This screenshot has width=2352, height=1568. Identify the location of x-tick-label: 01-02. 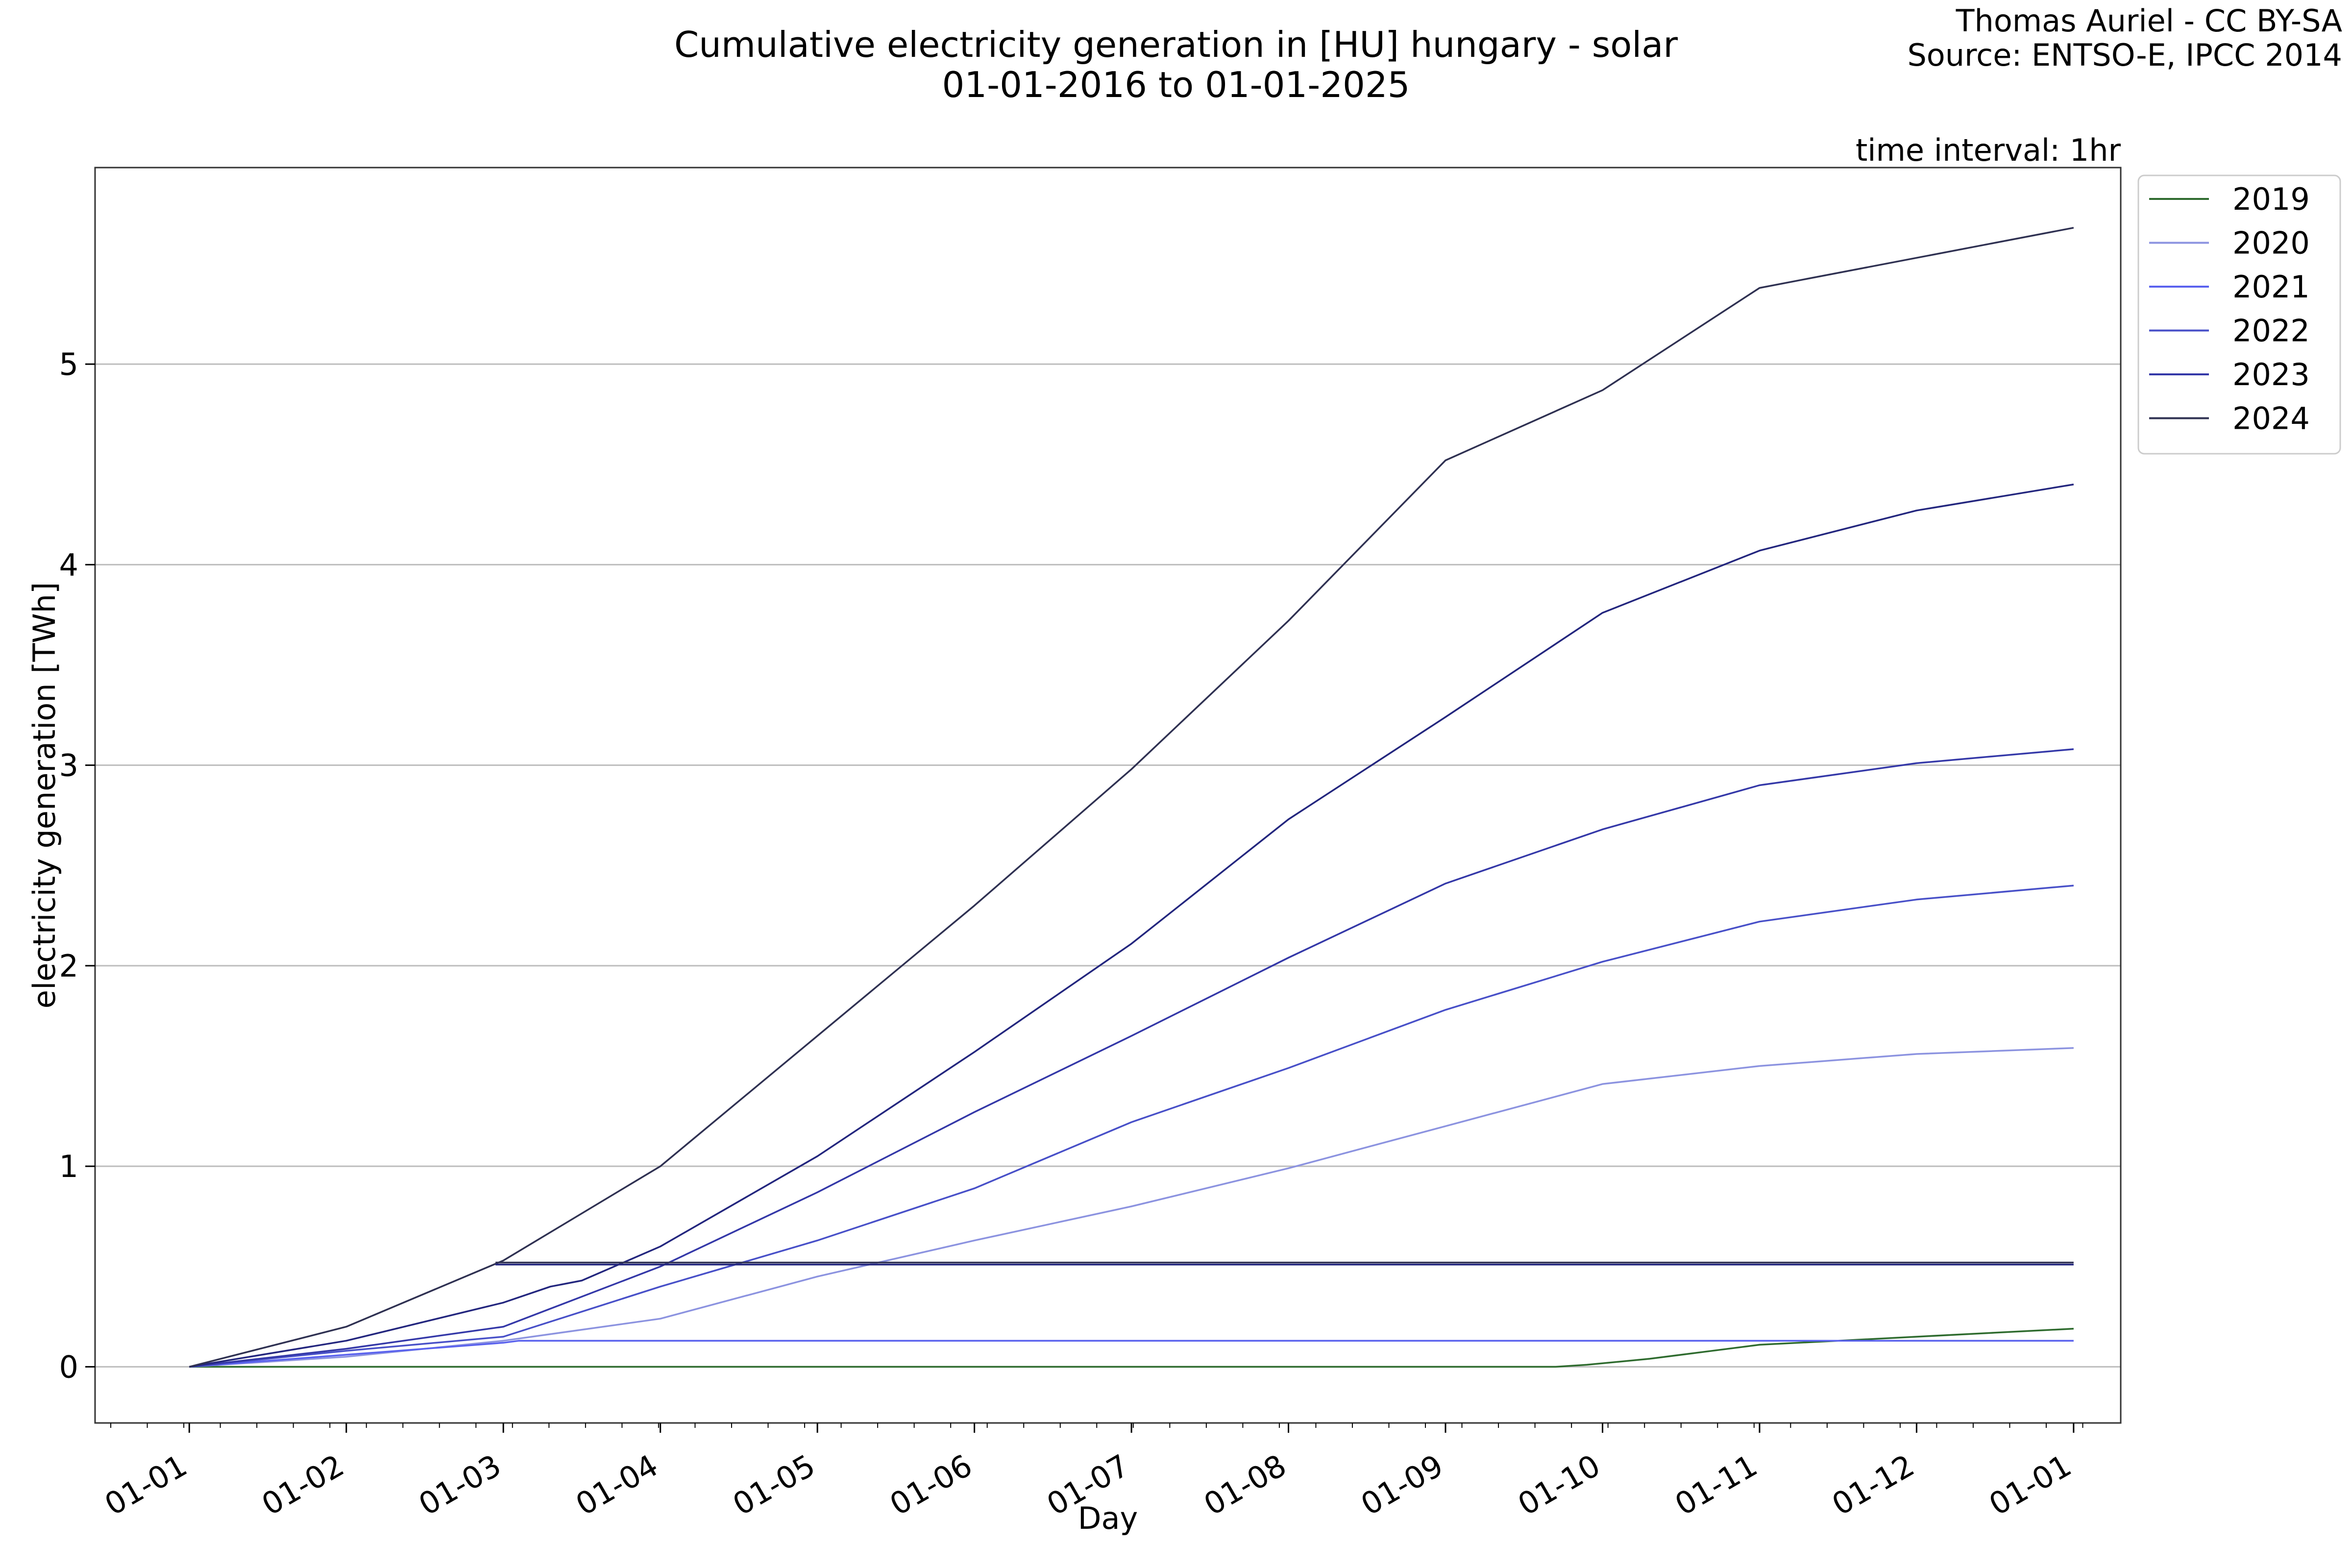
(303, 1484).